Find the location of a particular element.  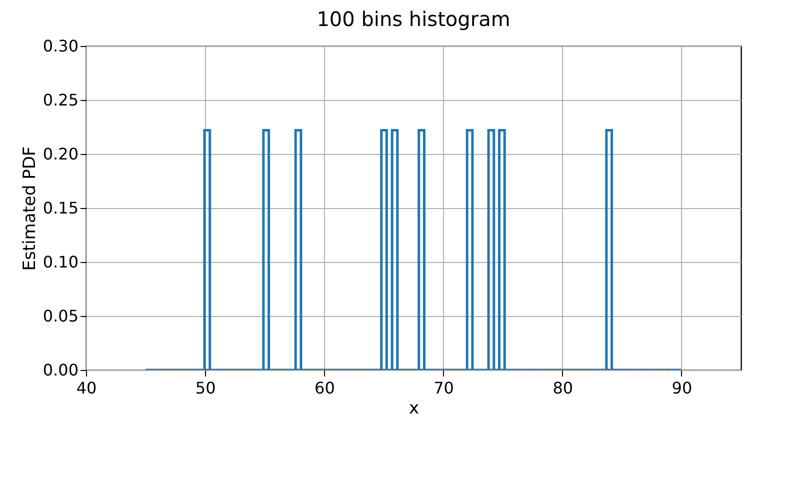

x-tick-label: 60 is located at coordinates (324, 388).